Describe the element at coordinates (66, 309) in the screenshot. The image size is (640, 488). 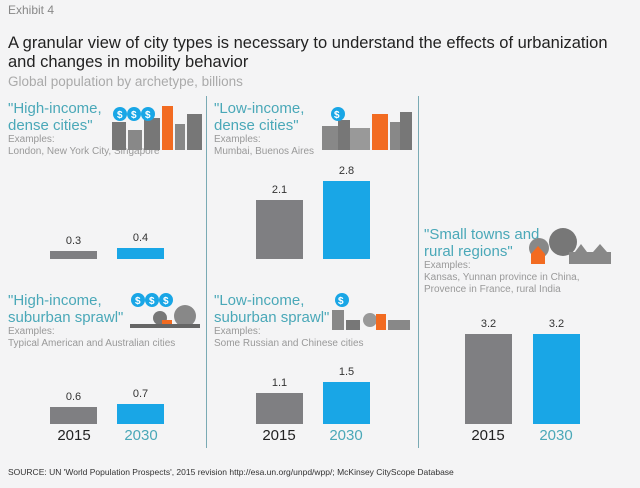
I see `panel-title: "High-income, suburban sprawl"` at that location.